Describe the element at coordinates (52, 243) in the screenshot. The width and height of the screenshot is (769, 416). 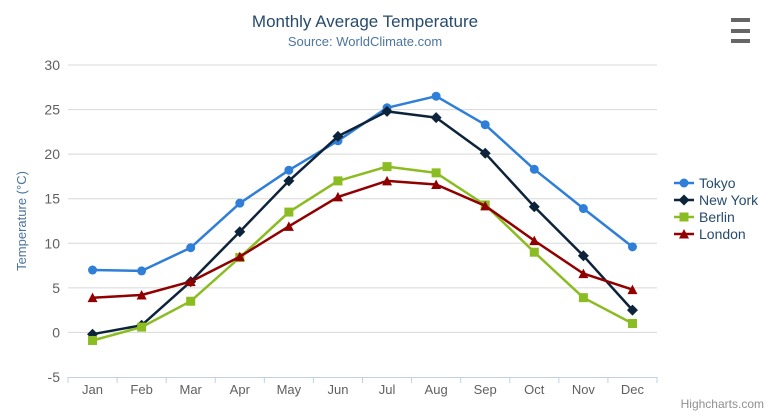
I see `y-axis-tick-label: 10` at that location.